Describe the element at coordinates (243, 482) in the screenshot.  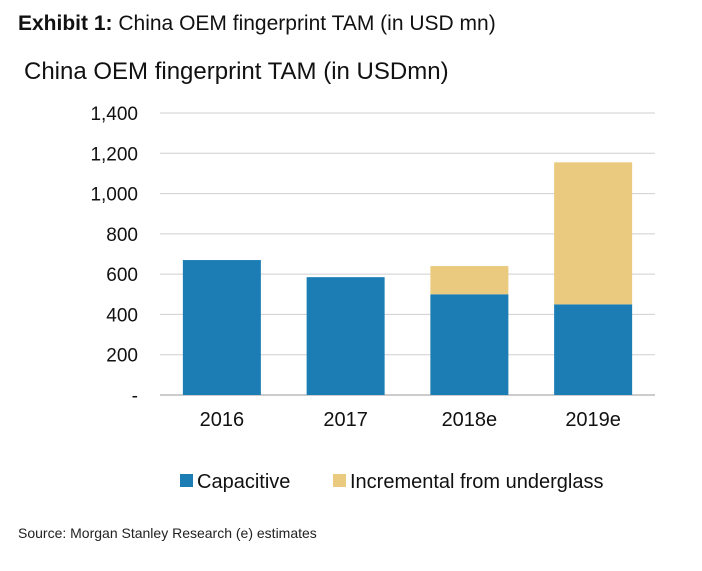
I see `legend-label: Capacitive` at that location.